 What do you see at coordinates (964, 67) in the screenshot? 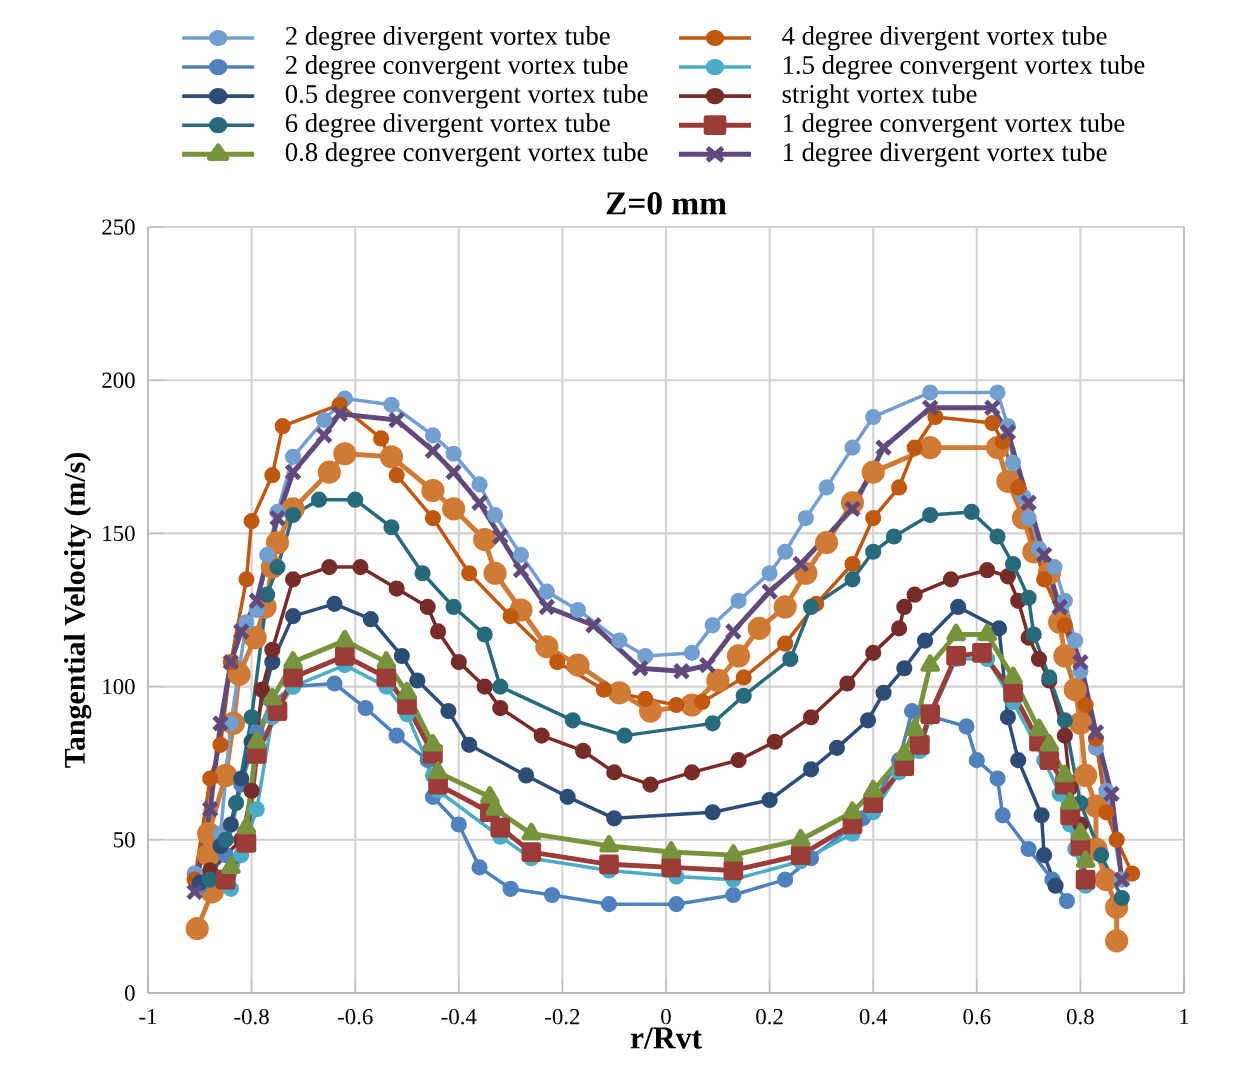
I see `legend-label: 1.5 degree convergent vortex tube` at bounding box center [964, 67].